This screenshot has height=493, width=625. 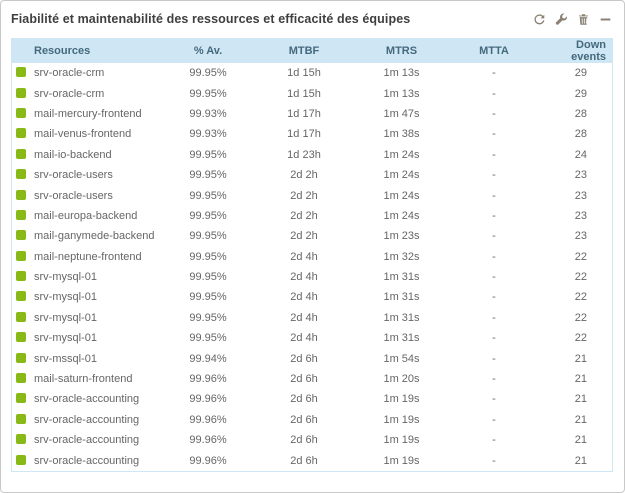 What do you see at coordinates (73, 154) in the screenshot?
I see `resource-name: mail-io-backend` at bounding box center [73, 154].